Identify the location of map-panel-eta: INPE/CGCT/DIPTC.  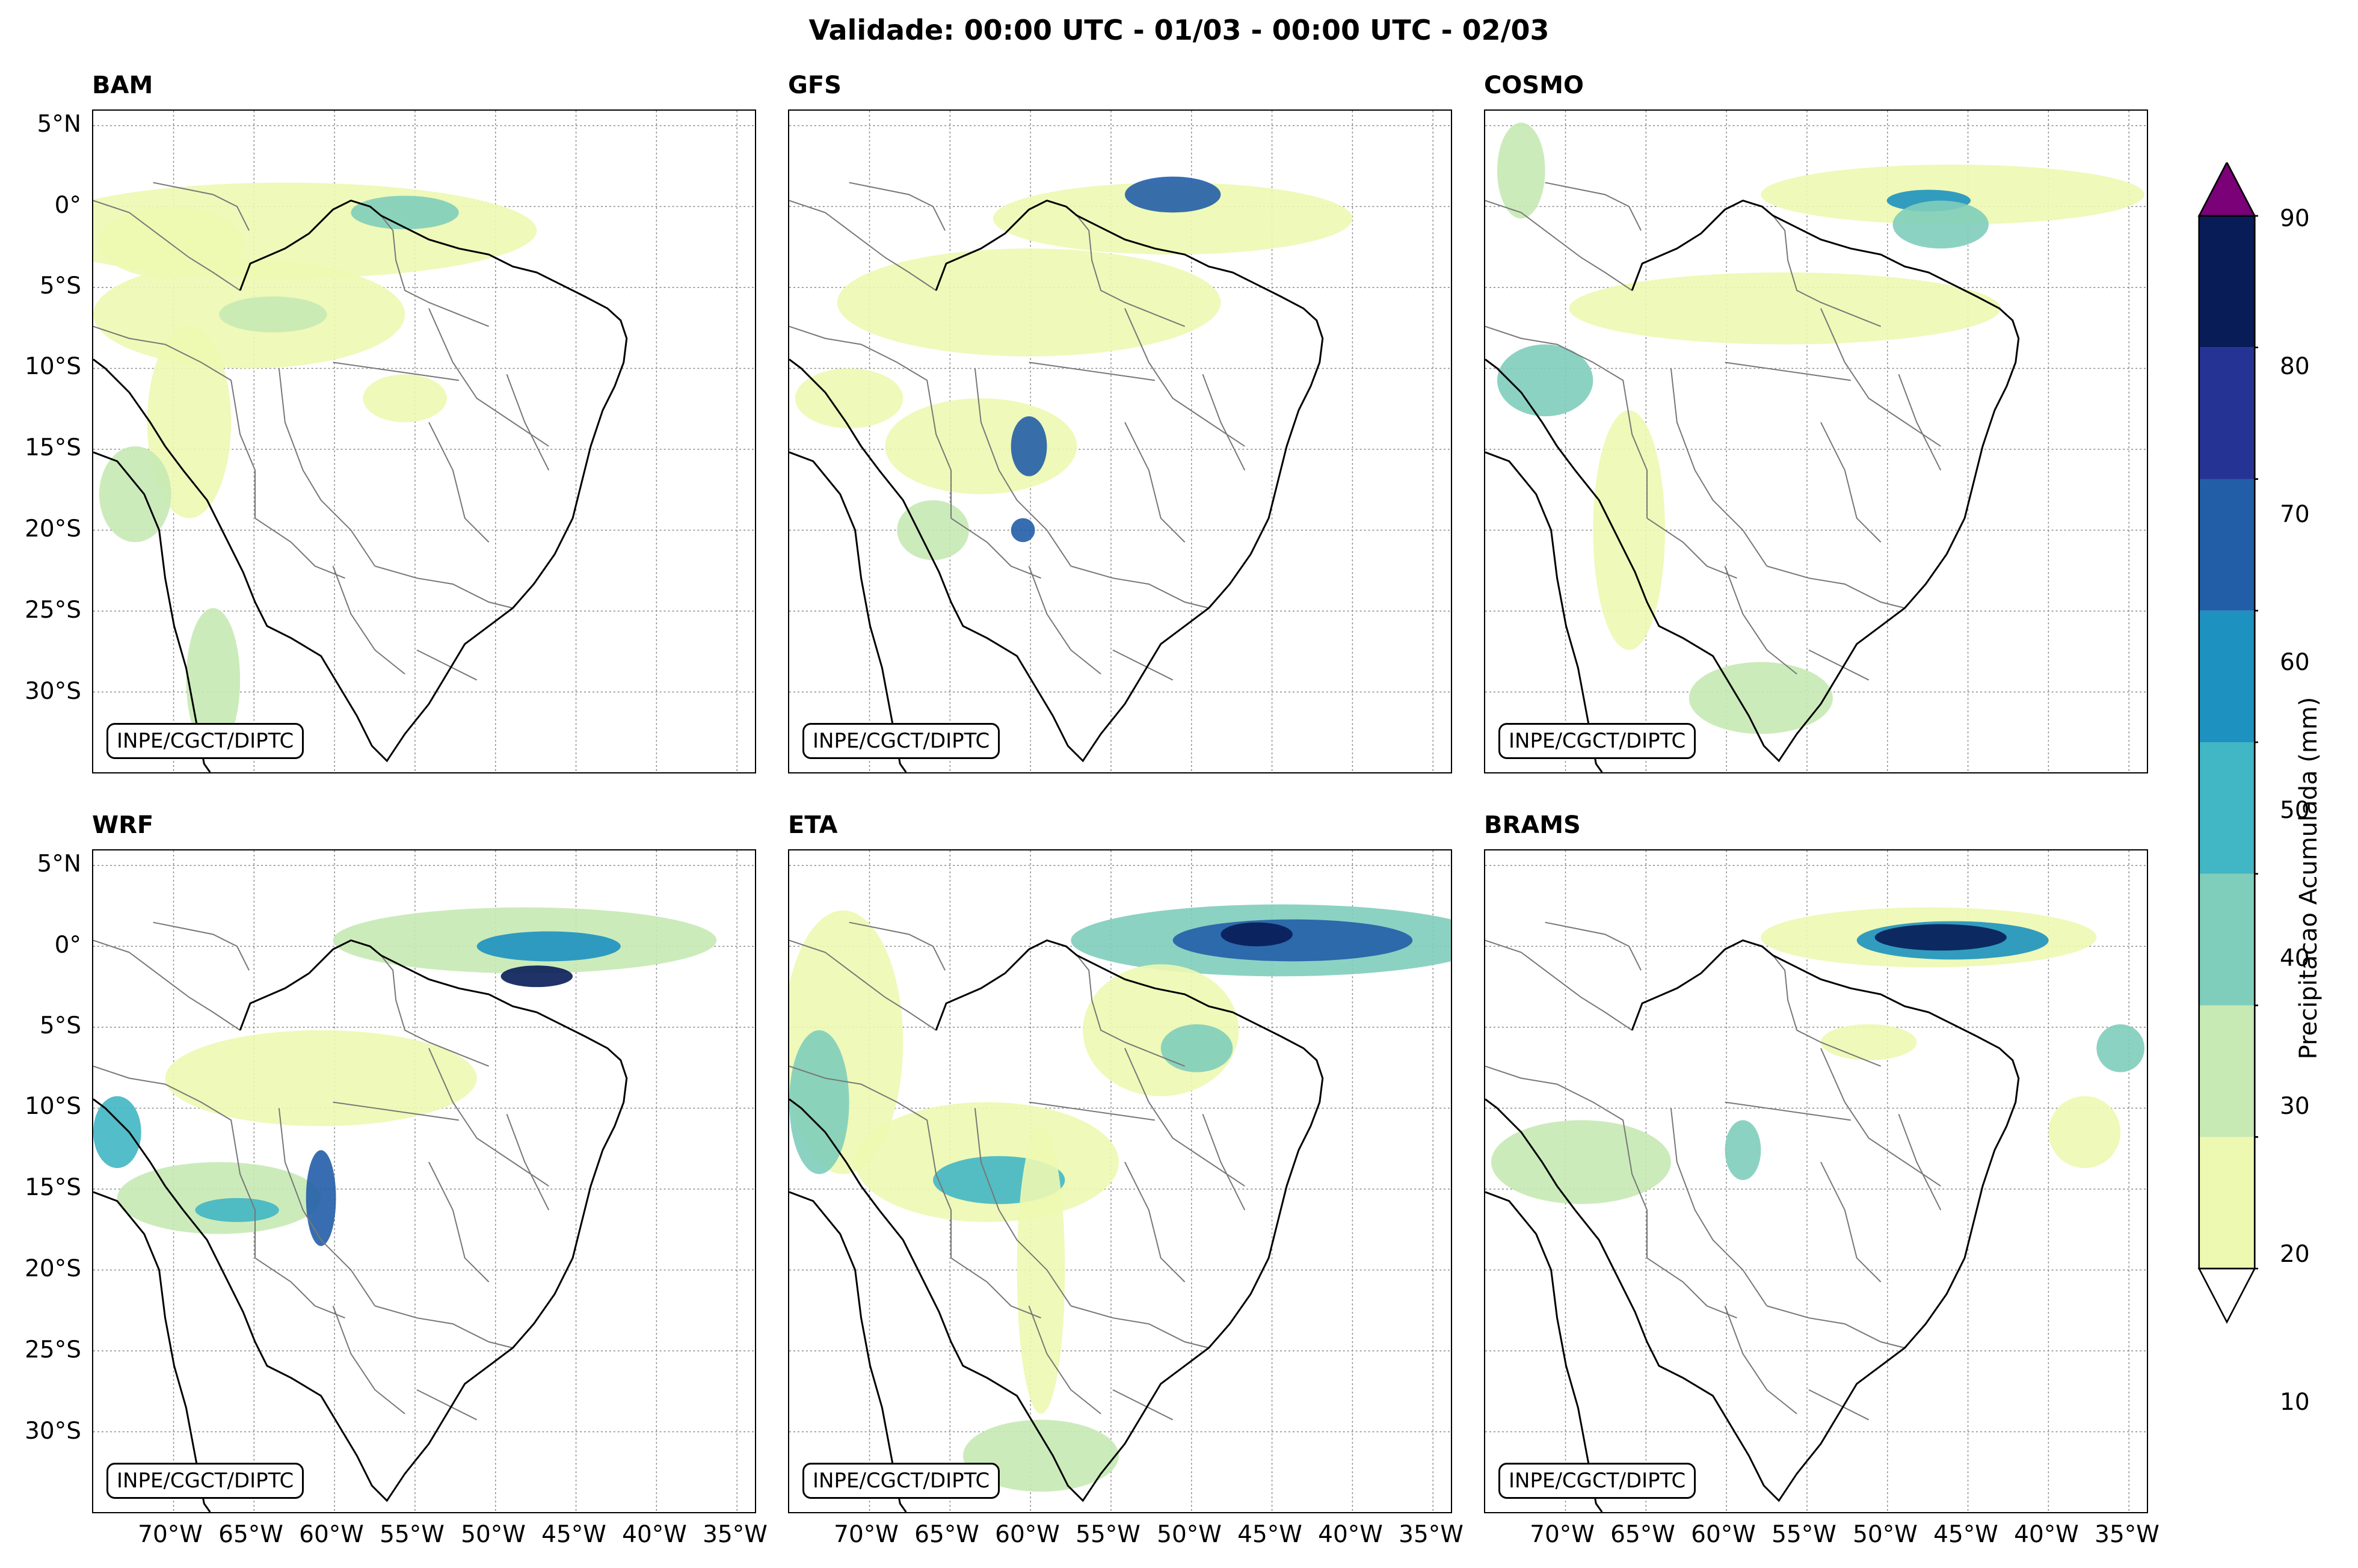
(1120, 1181).